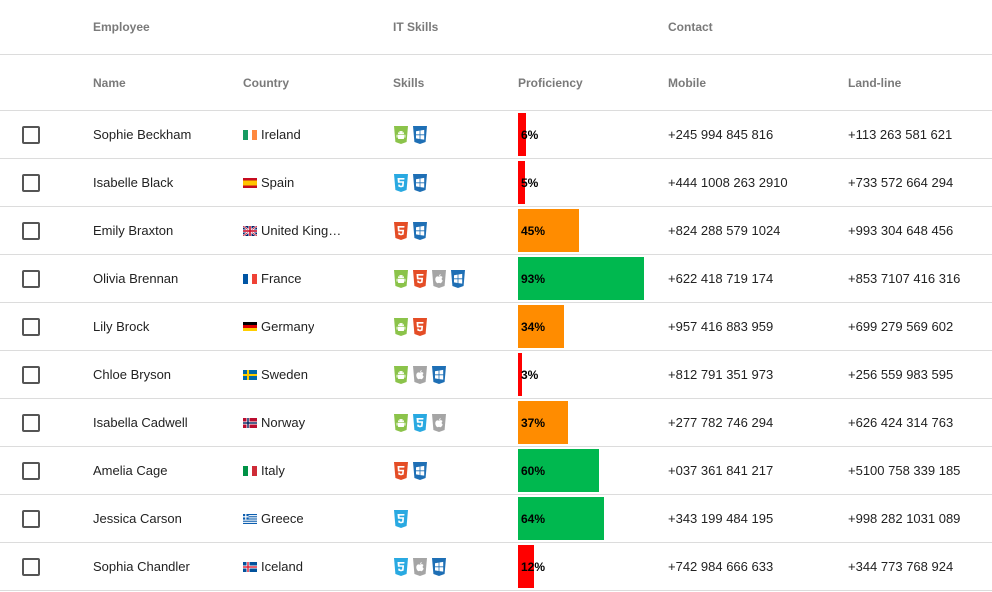 This screenshot has width=992, height=592. Describe the element at coordinates (130, 470) in the screenshot. I see `employee-name: Amelia Cage` at that location.